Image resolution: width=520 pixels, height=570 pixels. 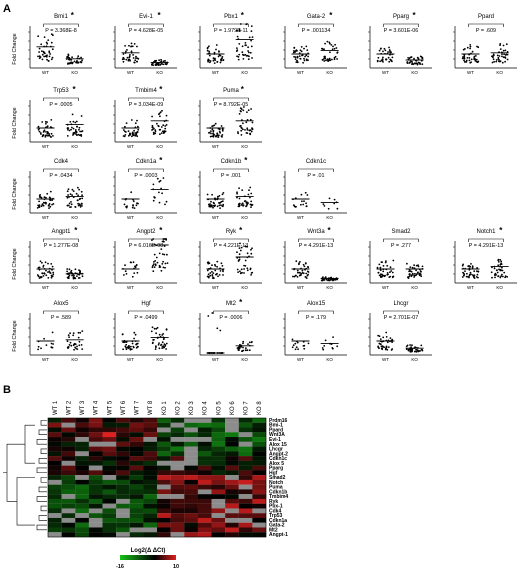 What do you see at coordinates (276, 488) in the screenshot?
I see `row-label: Puma` at bounding box center [276, 488].